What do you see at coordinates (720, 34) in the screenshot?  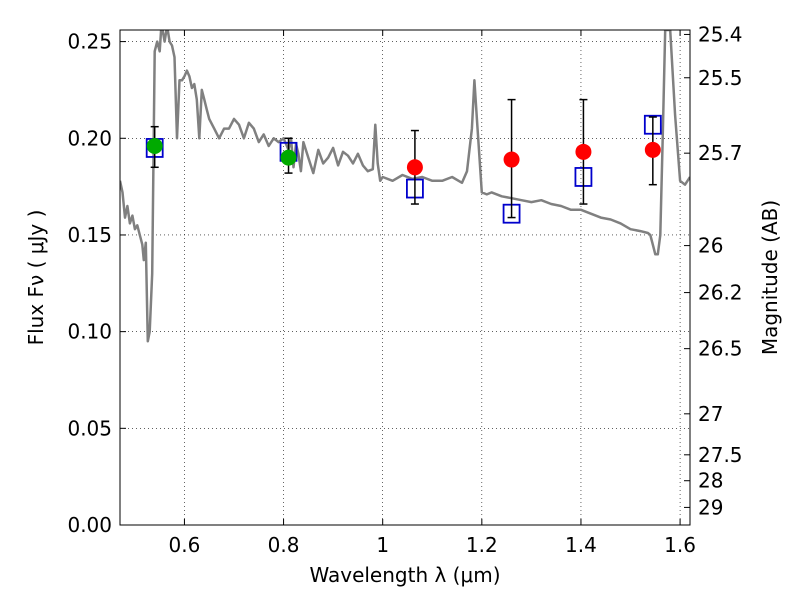 I see `y2-tick-label: 25.4` at bounding box center [720, 34].